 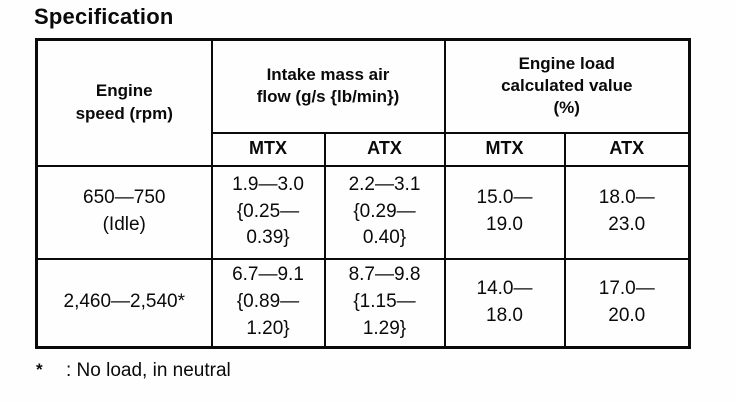 I want to click on col-header-load-mtx: MTX, so click(x=504, y=149).